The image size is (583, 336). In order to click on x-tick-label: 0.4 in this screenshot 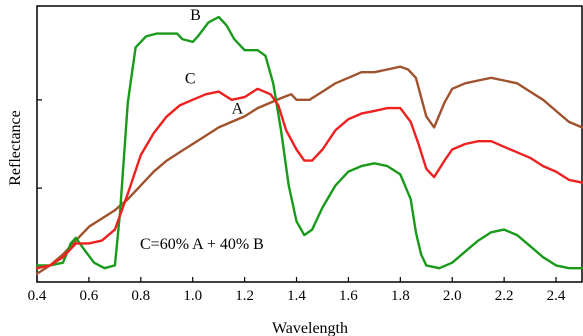, I will do `click(37, 296)`.